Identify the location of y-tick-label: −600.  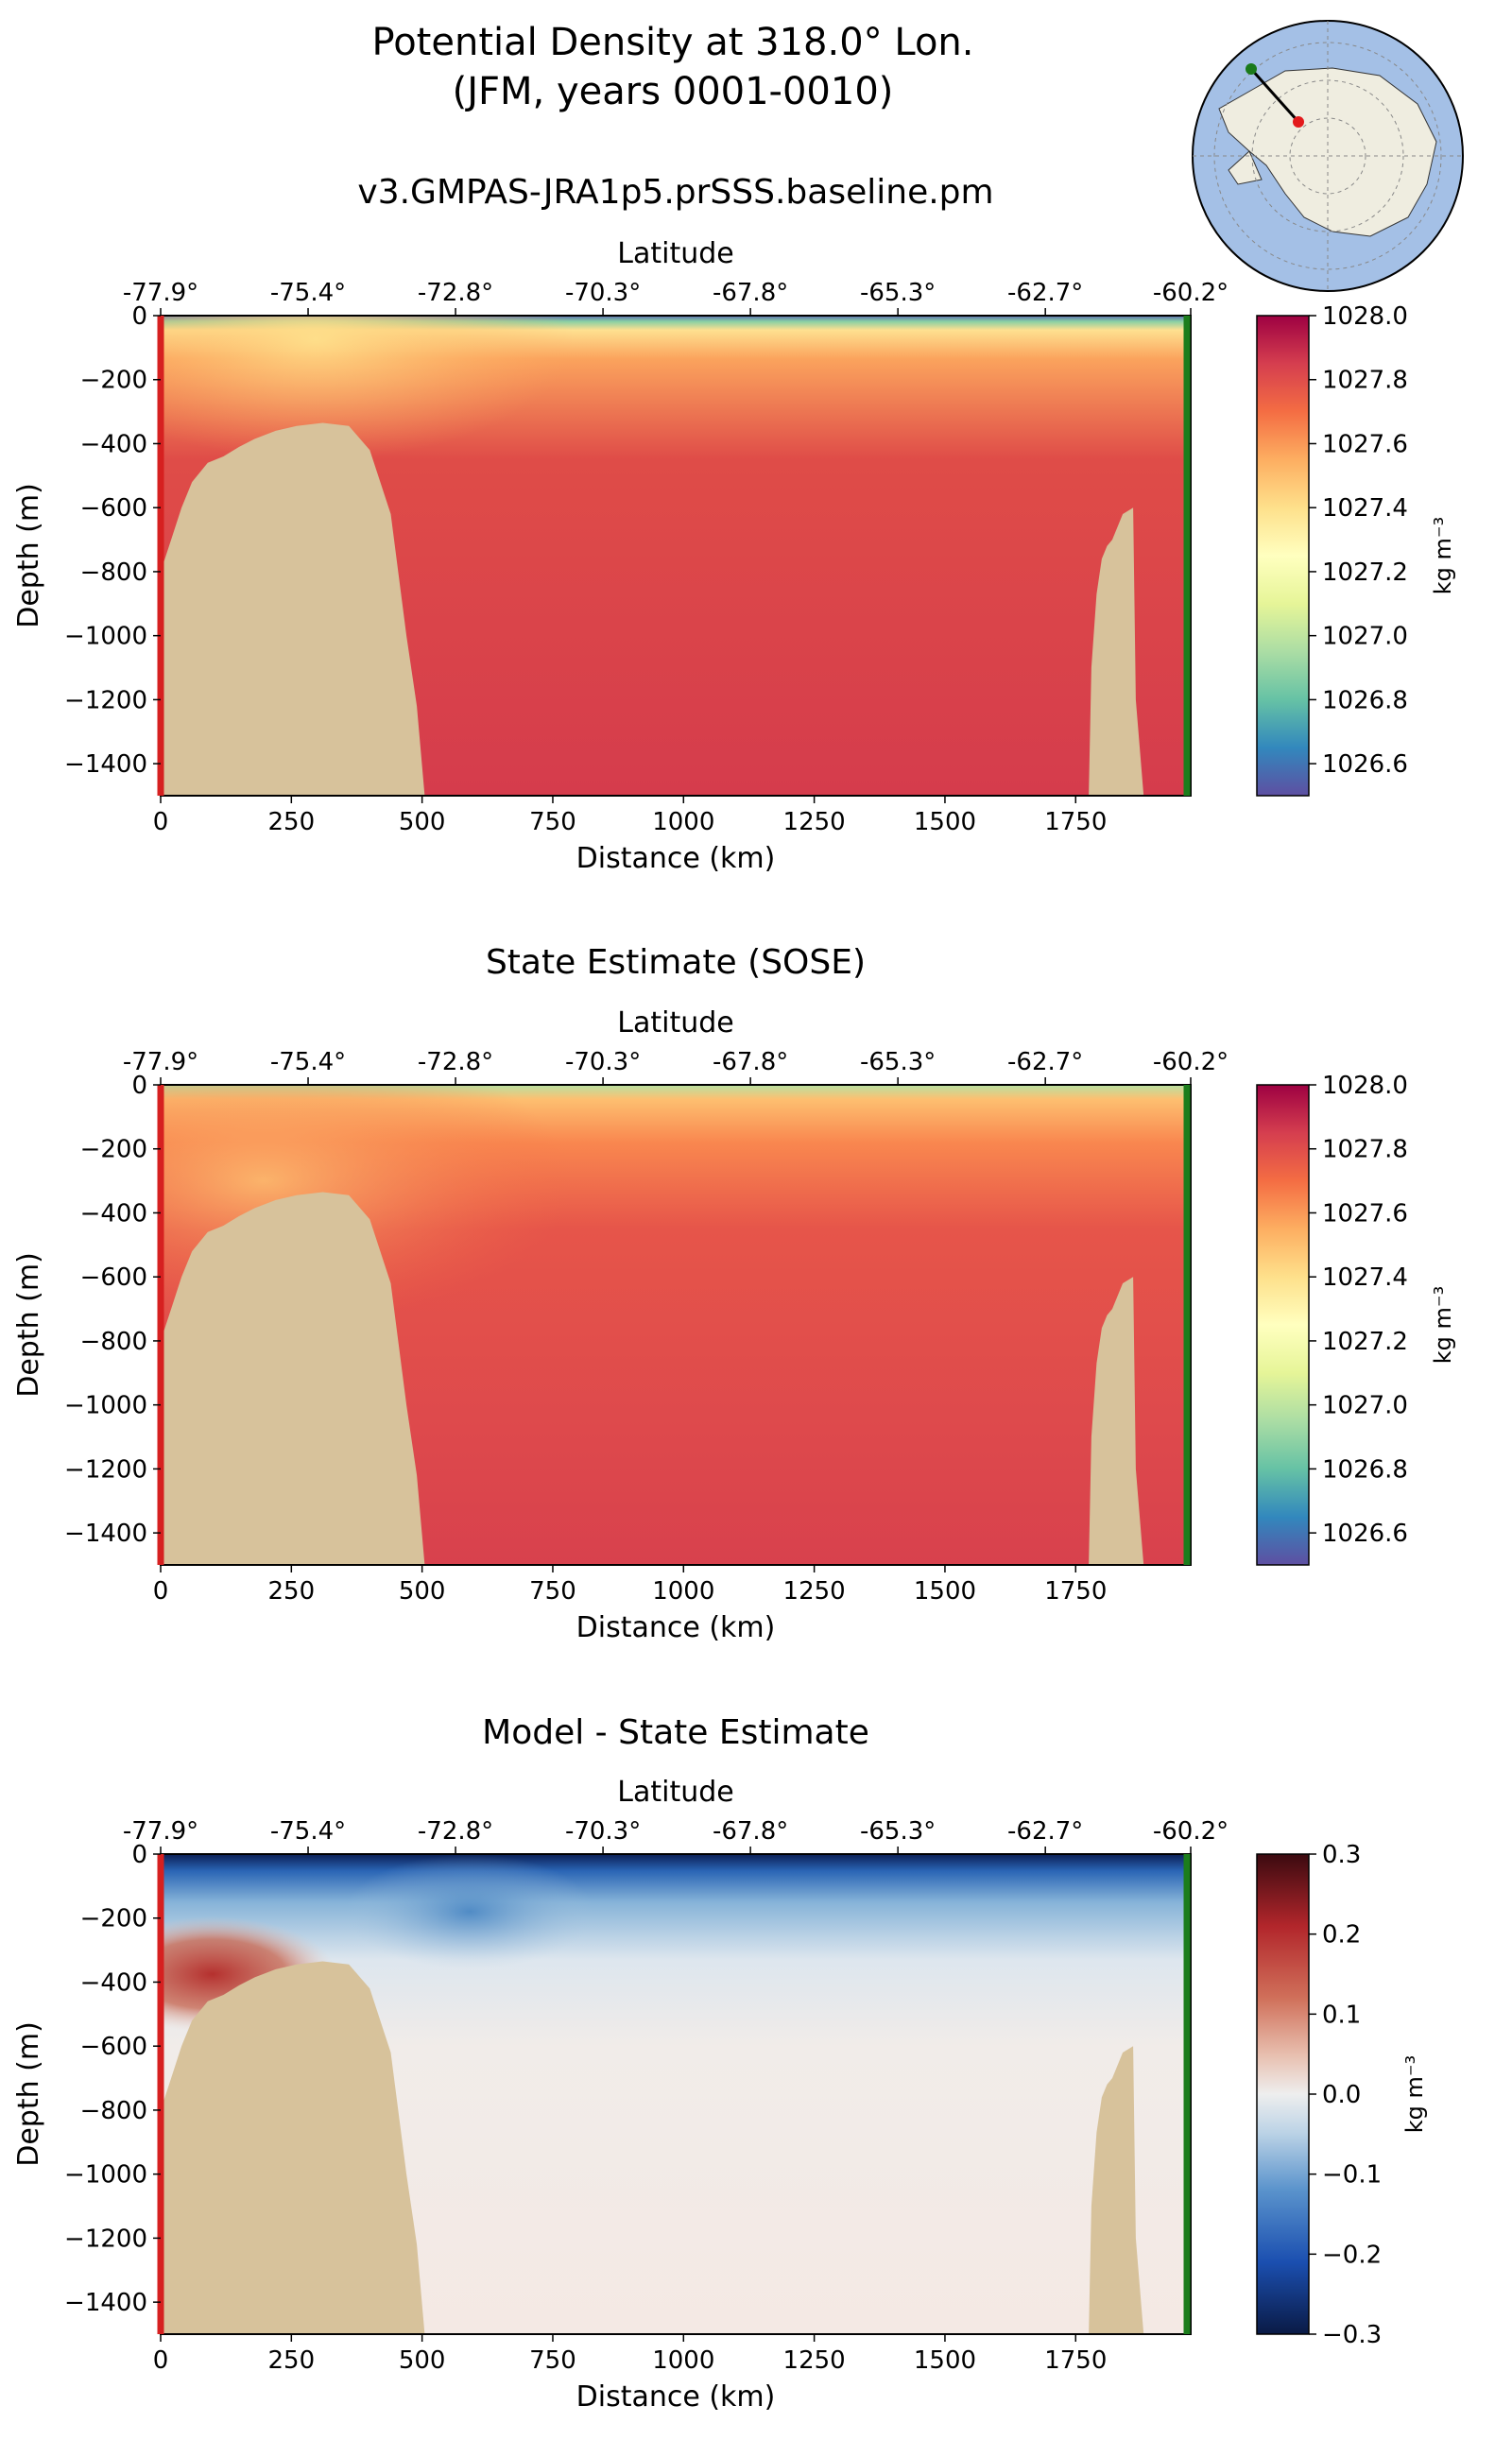
(113, 508).